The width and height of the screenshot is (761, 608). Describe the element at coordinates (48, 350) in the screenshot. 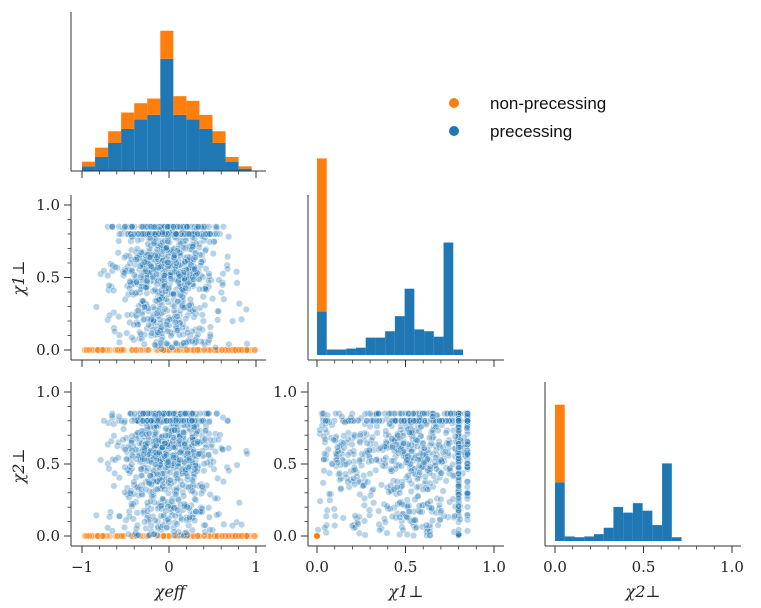

I see `y-tick-label: 0.0` at that location.